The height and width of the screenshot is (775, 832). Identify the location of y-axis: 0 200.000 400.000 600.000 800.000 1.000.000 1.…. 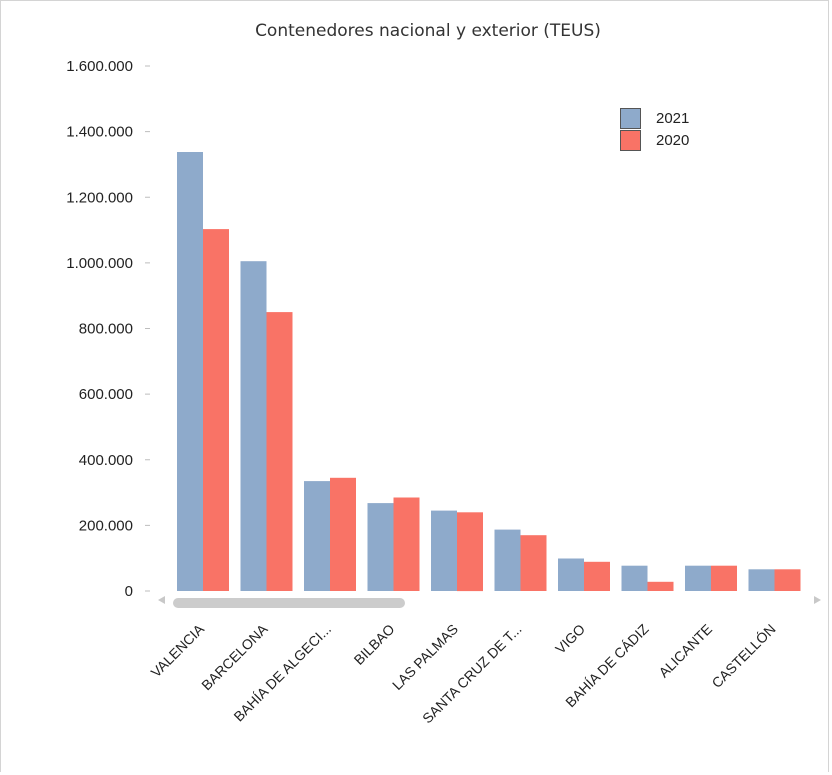
(108, 329).